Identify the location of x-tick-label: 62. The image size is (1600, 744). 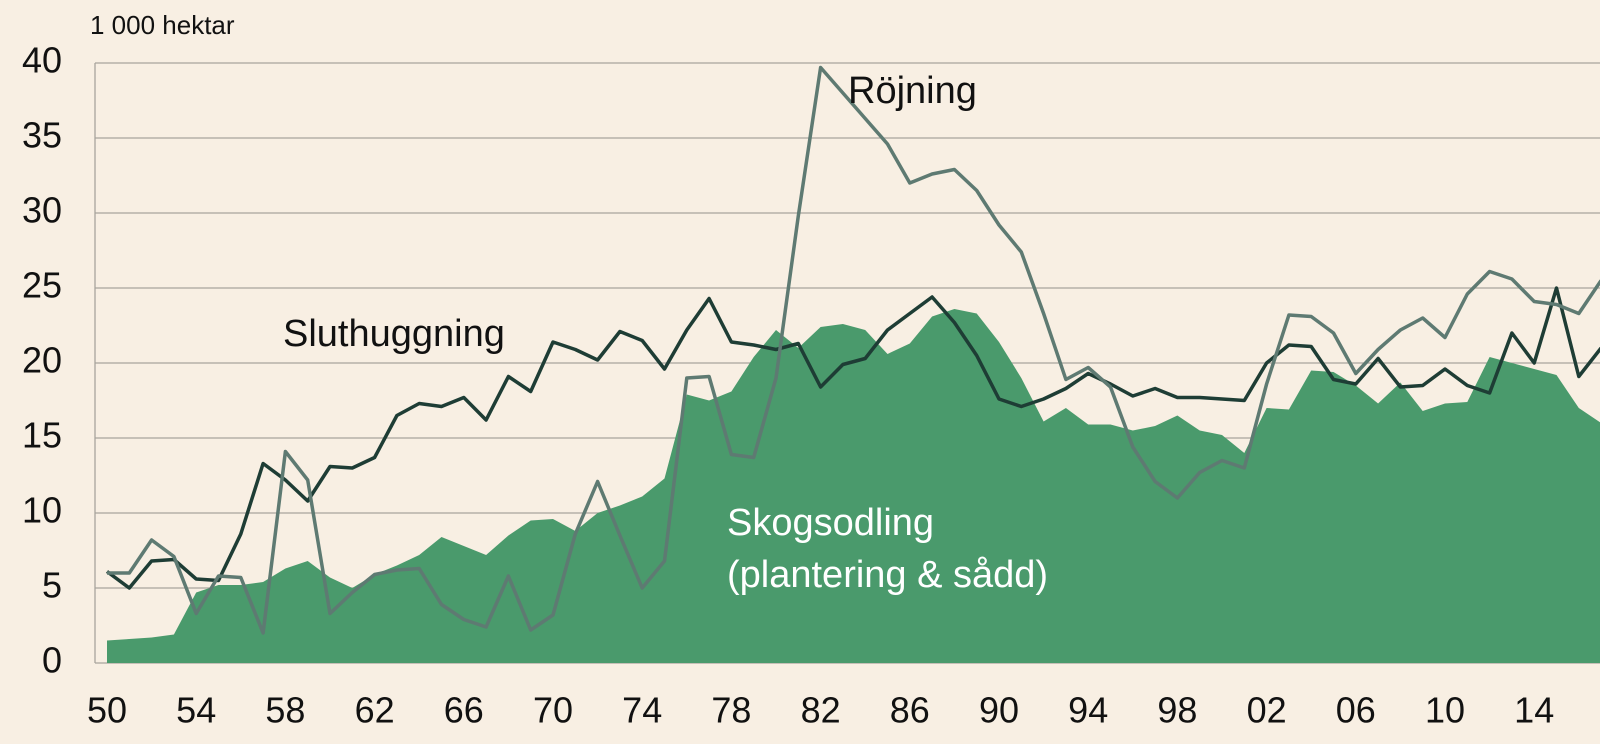
(375, 710).